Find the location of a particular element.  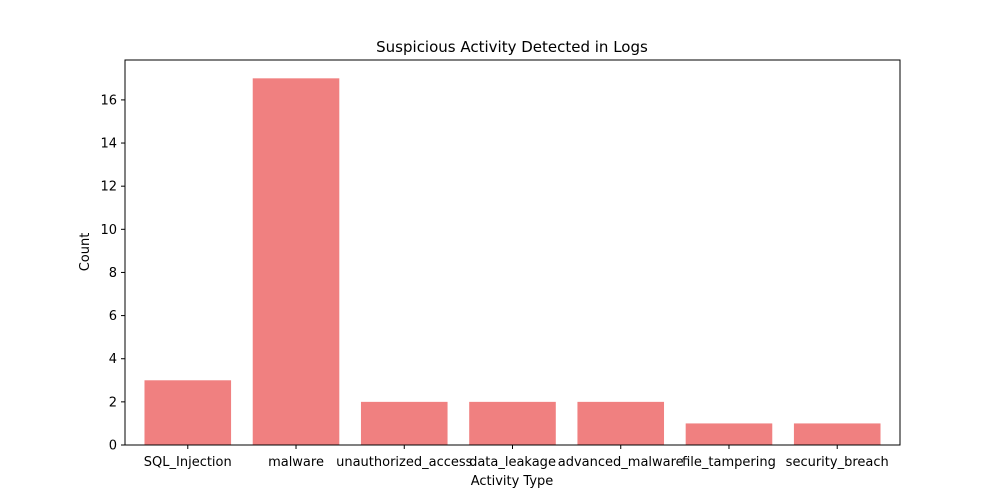

x-tick-label: security_breach is located at coordinates (837, 462).